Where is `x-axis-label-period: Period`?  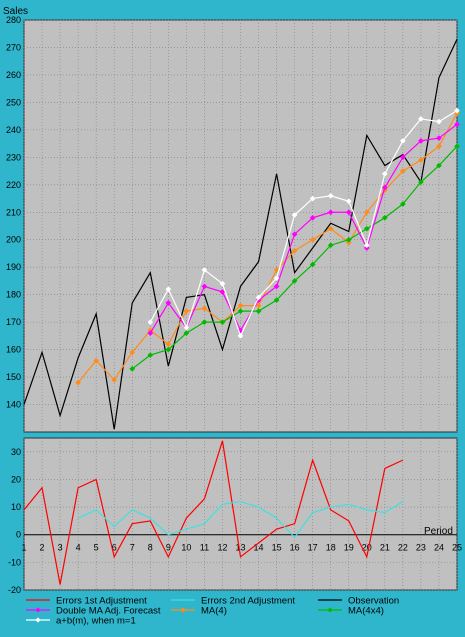
x-axis-label-period: Period is located at coordinates (438, 531).